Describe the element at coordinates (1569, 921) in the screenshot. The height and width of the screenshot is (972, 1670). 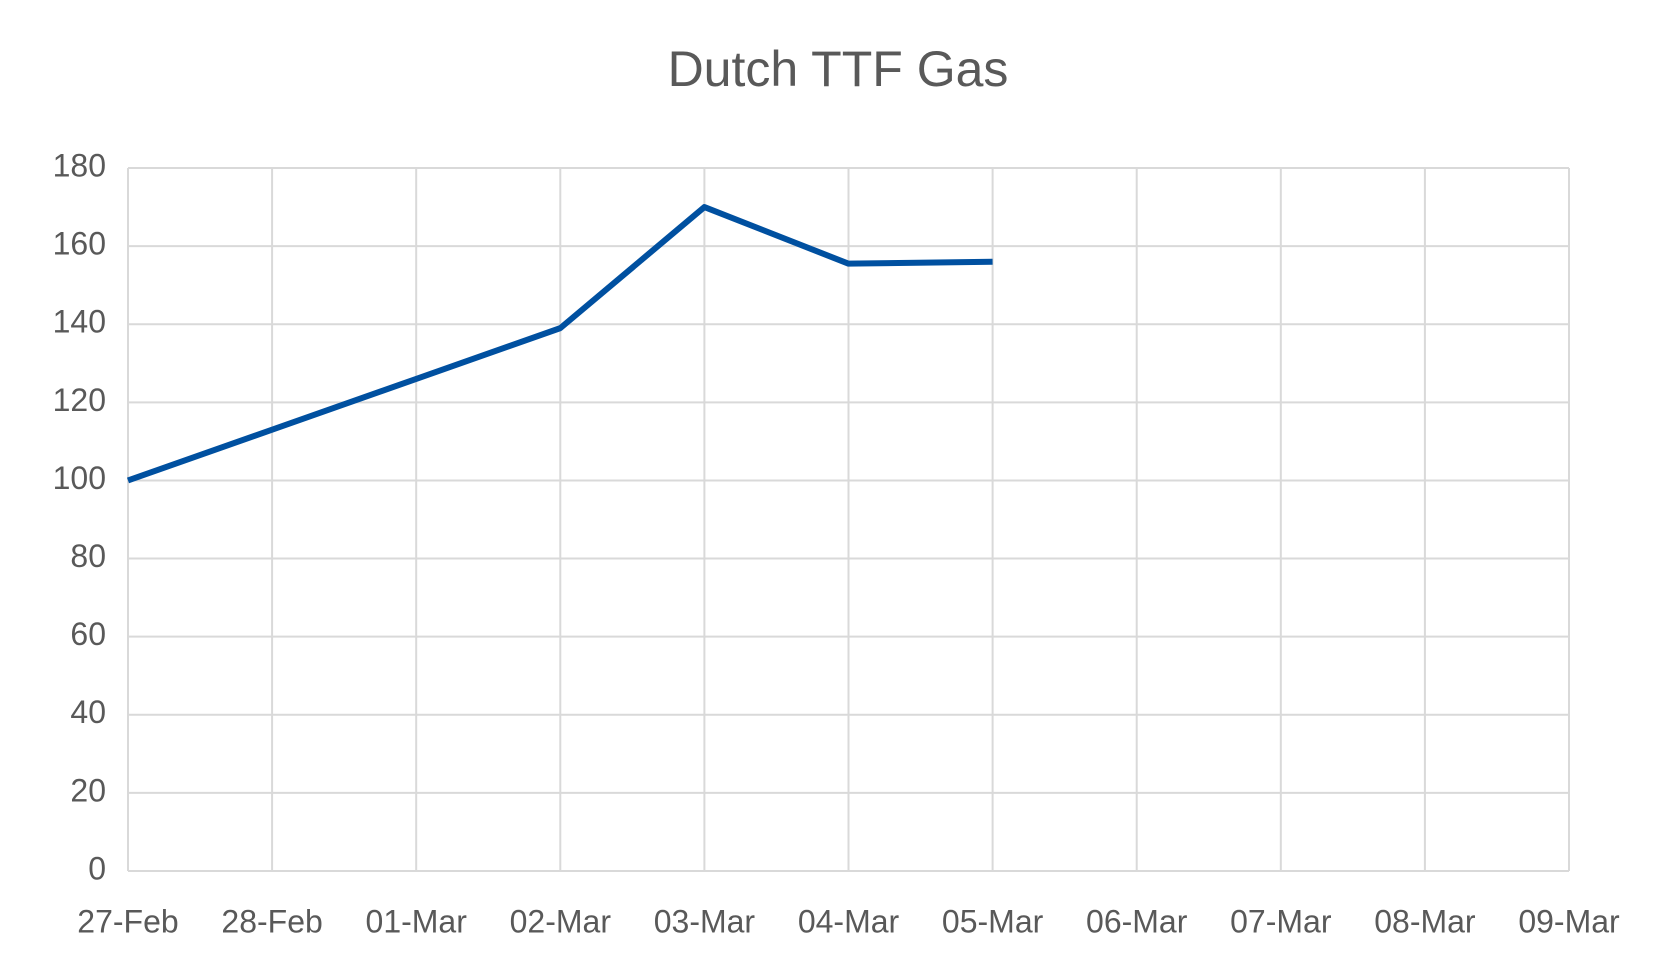
I see `x-tick-label: 09-Mar` at that location.